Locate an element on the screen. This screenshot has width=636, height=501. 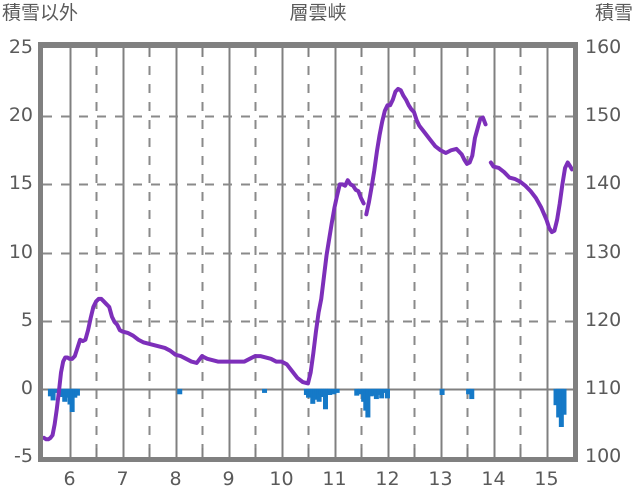
right-tick-label: 140 is located at coordinates (603, 183).